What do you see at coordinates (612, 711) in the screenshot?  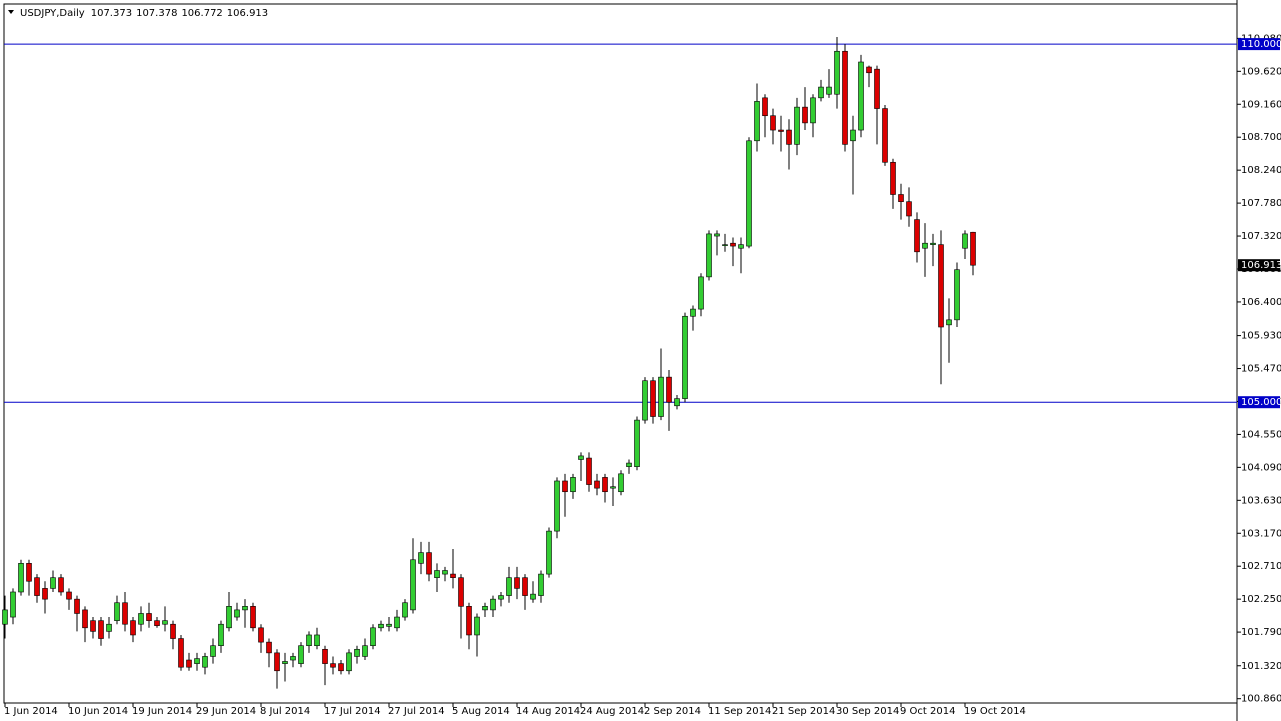 I see `x-tick-label: 24 Aug 2014` at bounding box center [612, 711].